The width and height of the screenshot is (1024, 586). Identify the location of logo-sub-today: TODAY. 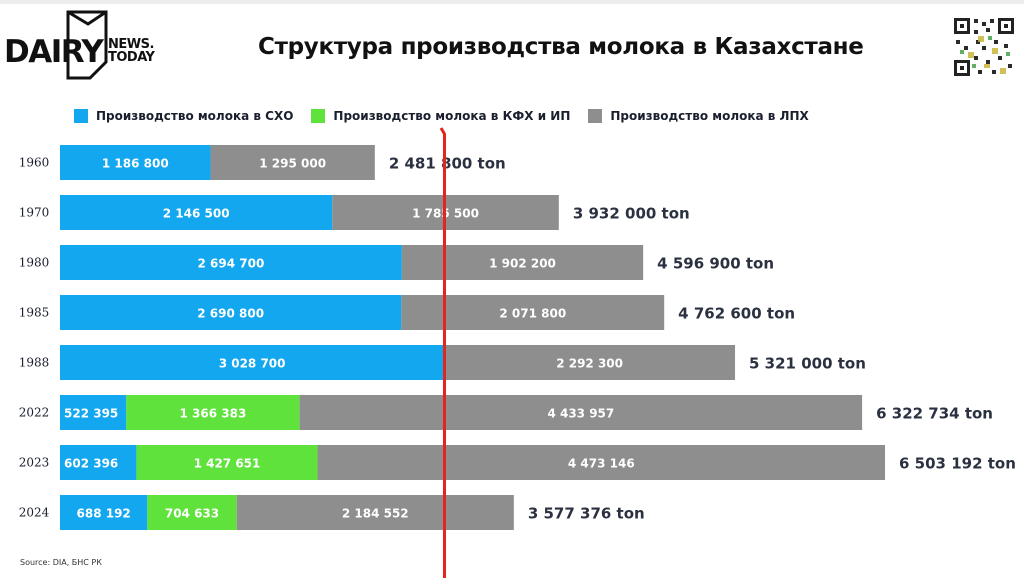
(131, 57).